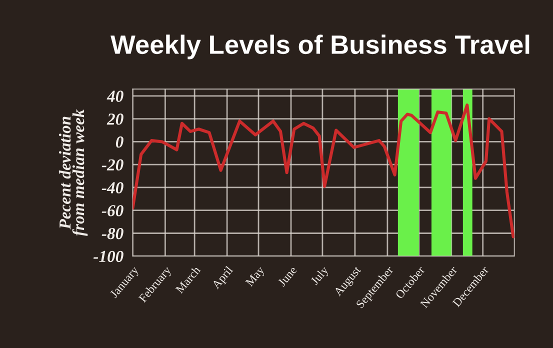  What do you see at coordinates (113, 188) in the screenshot?
I see `y-tick-label: -40` at bounding box center [113, 188].